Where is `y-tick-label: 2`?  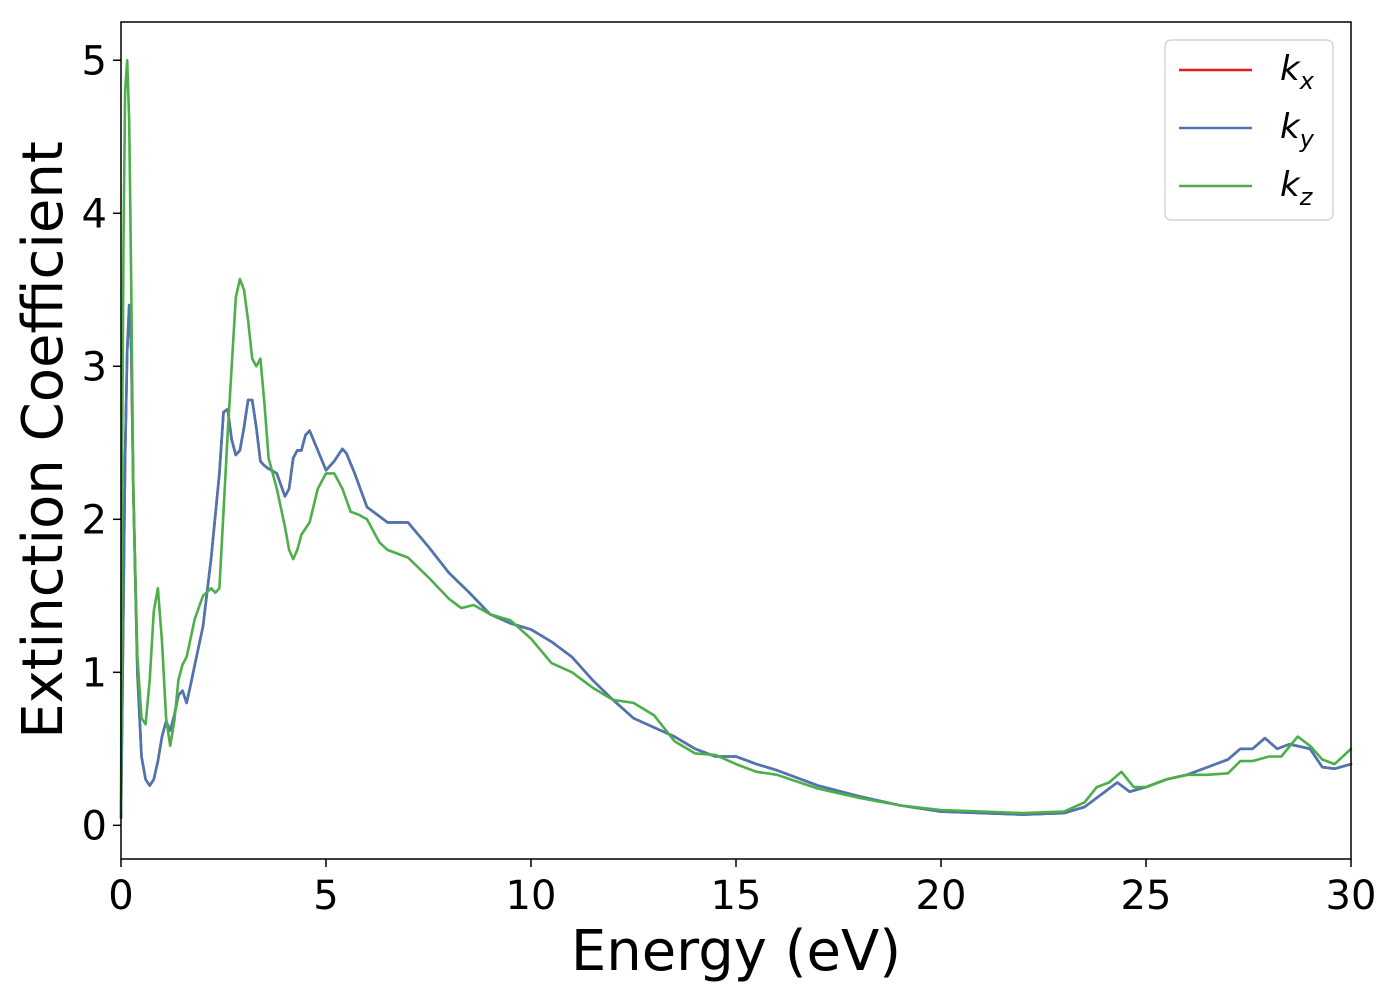
y-tick-label: 2 is located at coordinates (94, 520).